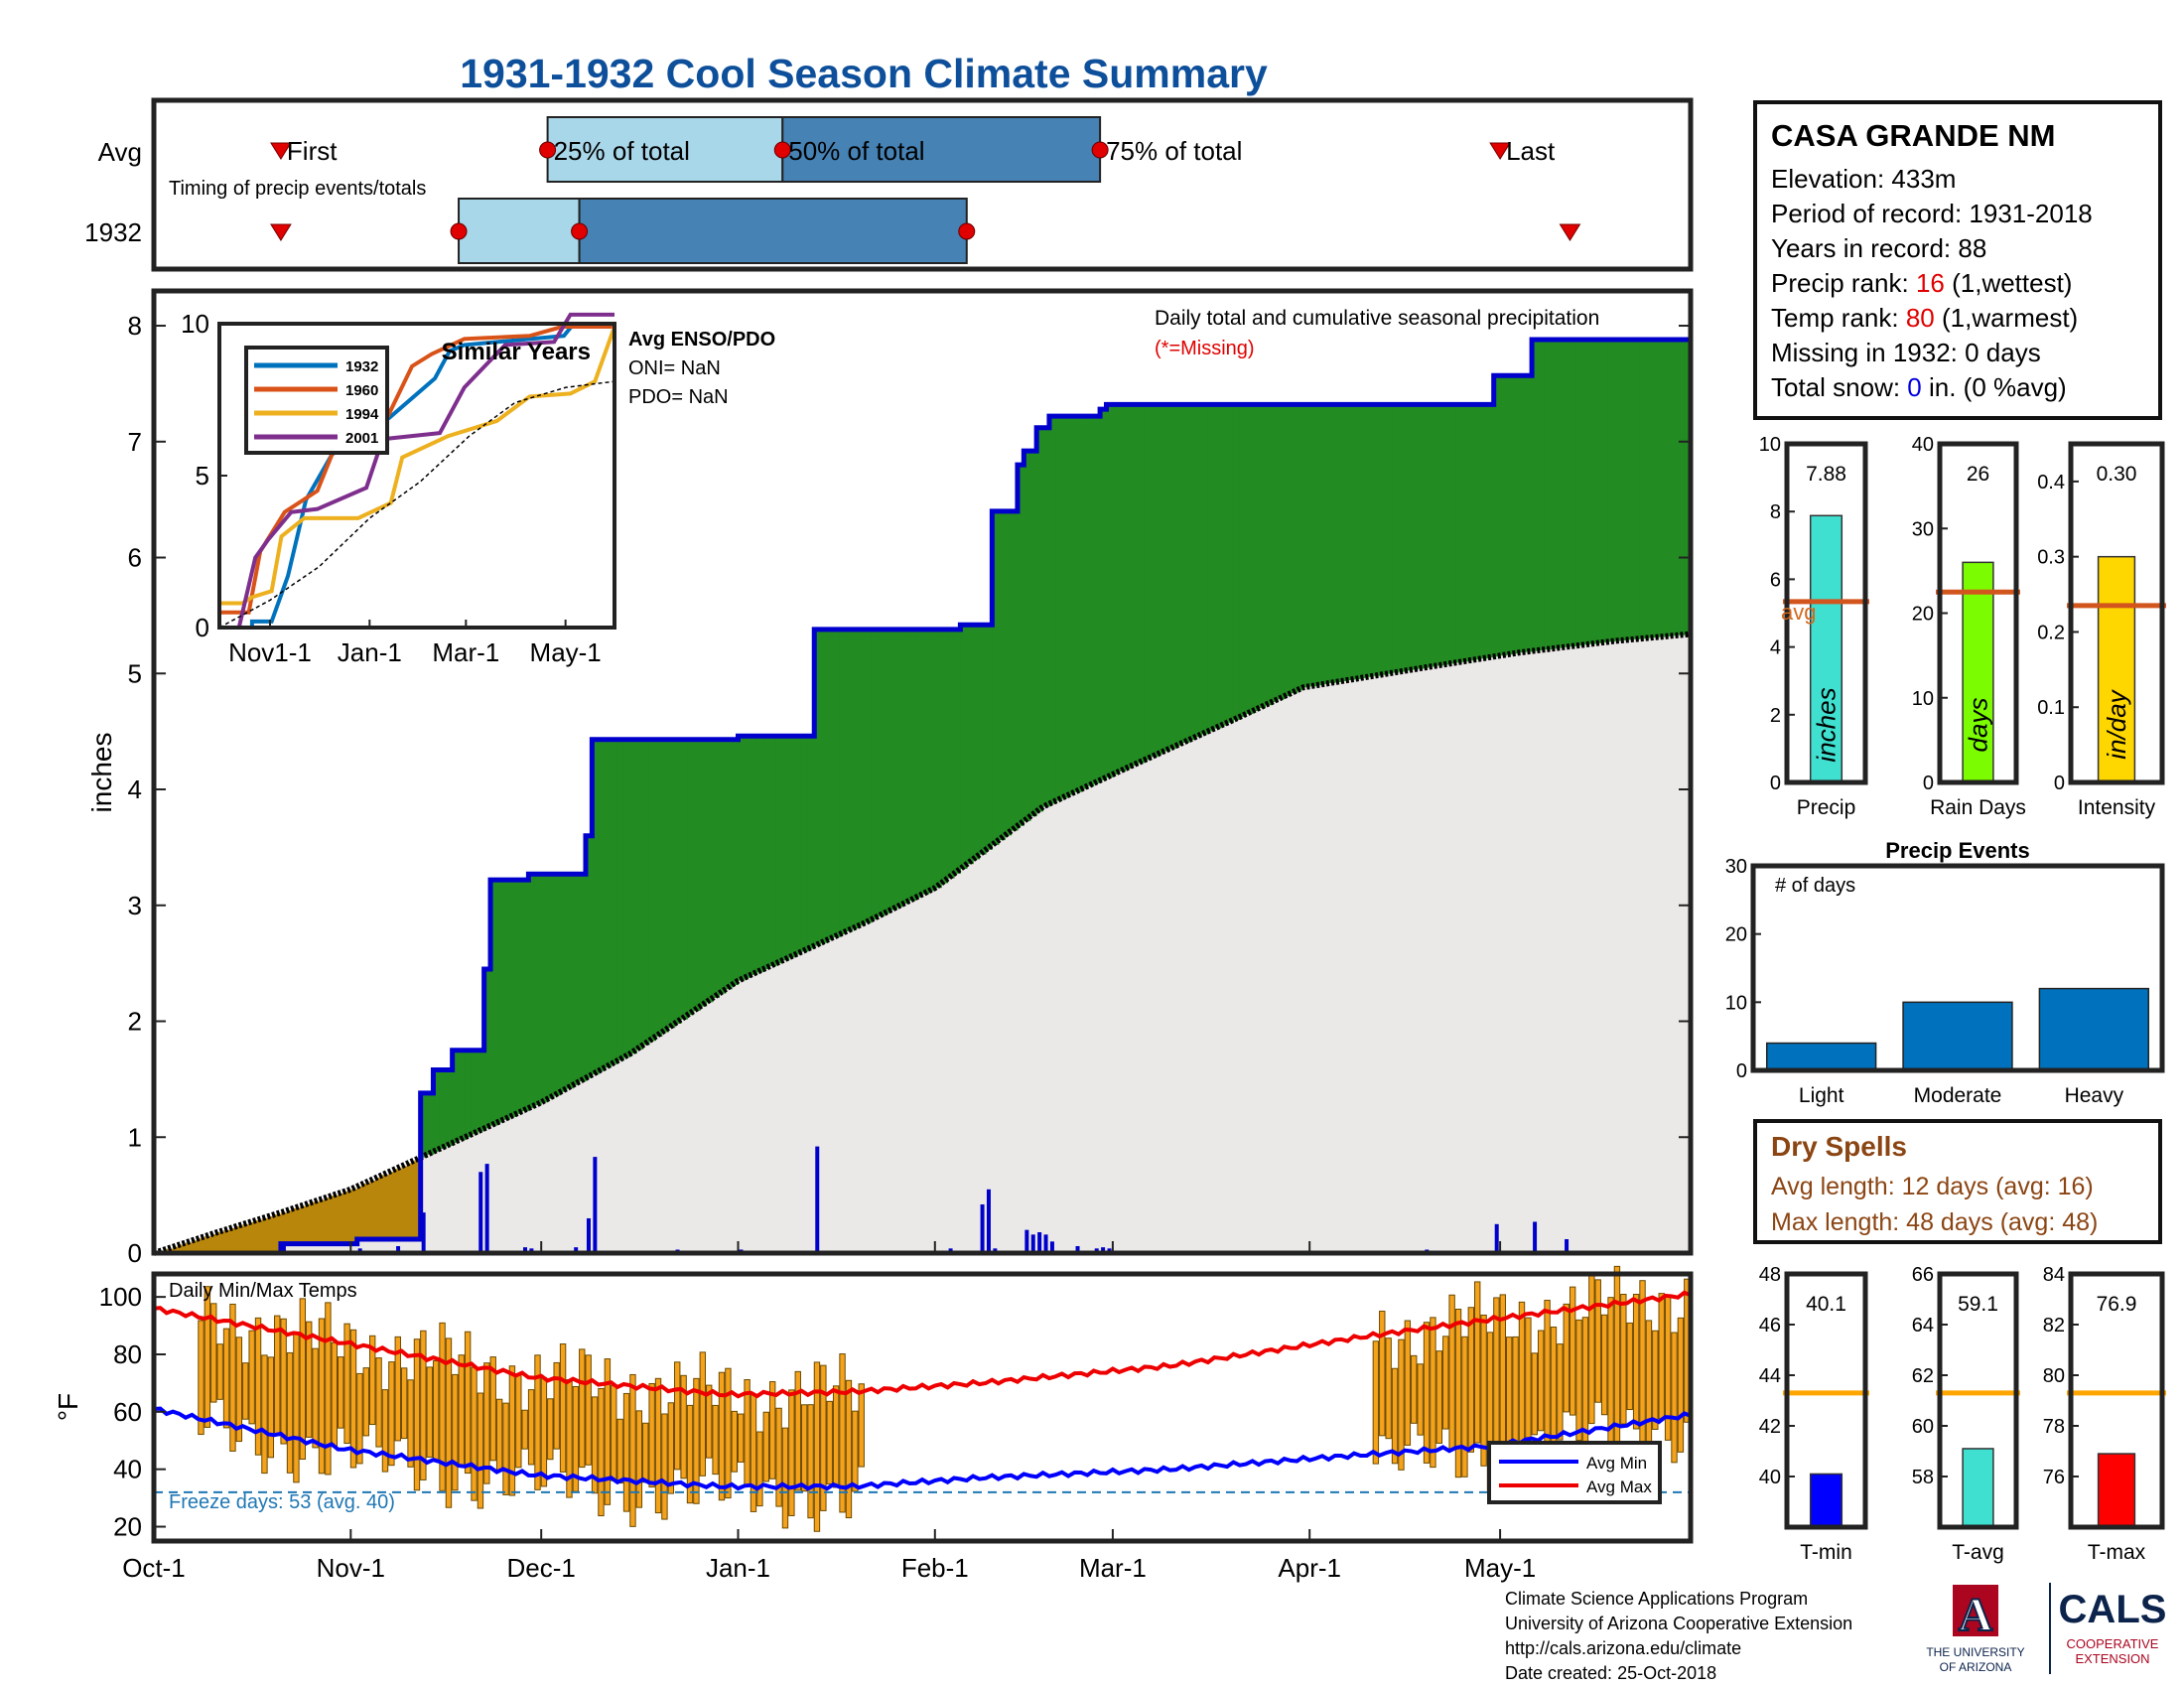 This screenshot has height=1688, width=2184. Describe the element at coordinates (674, 368) in the screenshot. I see `enso-oni: ONI= NaN` at that location.